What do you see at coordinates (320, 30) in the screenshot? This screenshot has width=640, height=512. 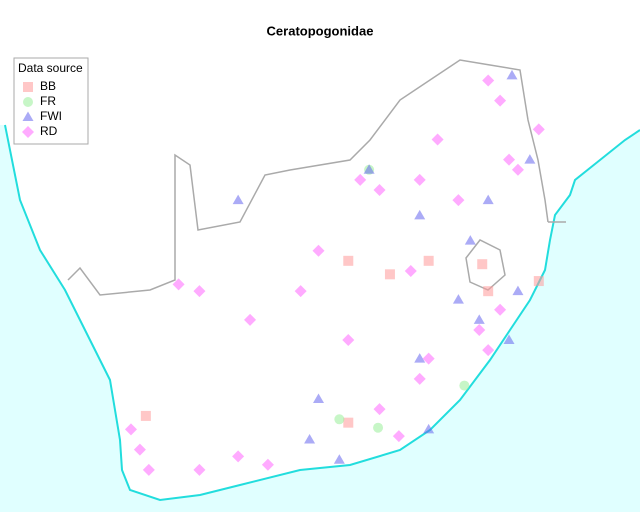 I see `map-title: Ceratopogonidae` at bounding box center [320, 30].